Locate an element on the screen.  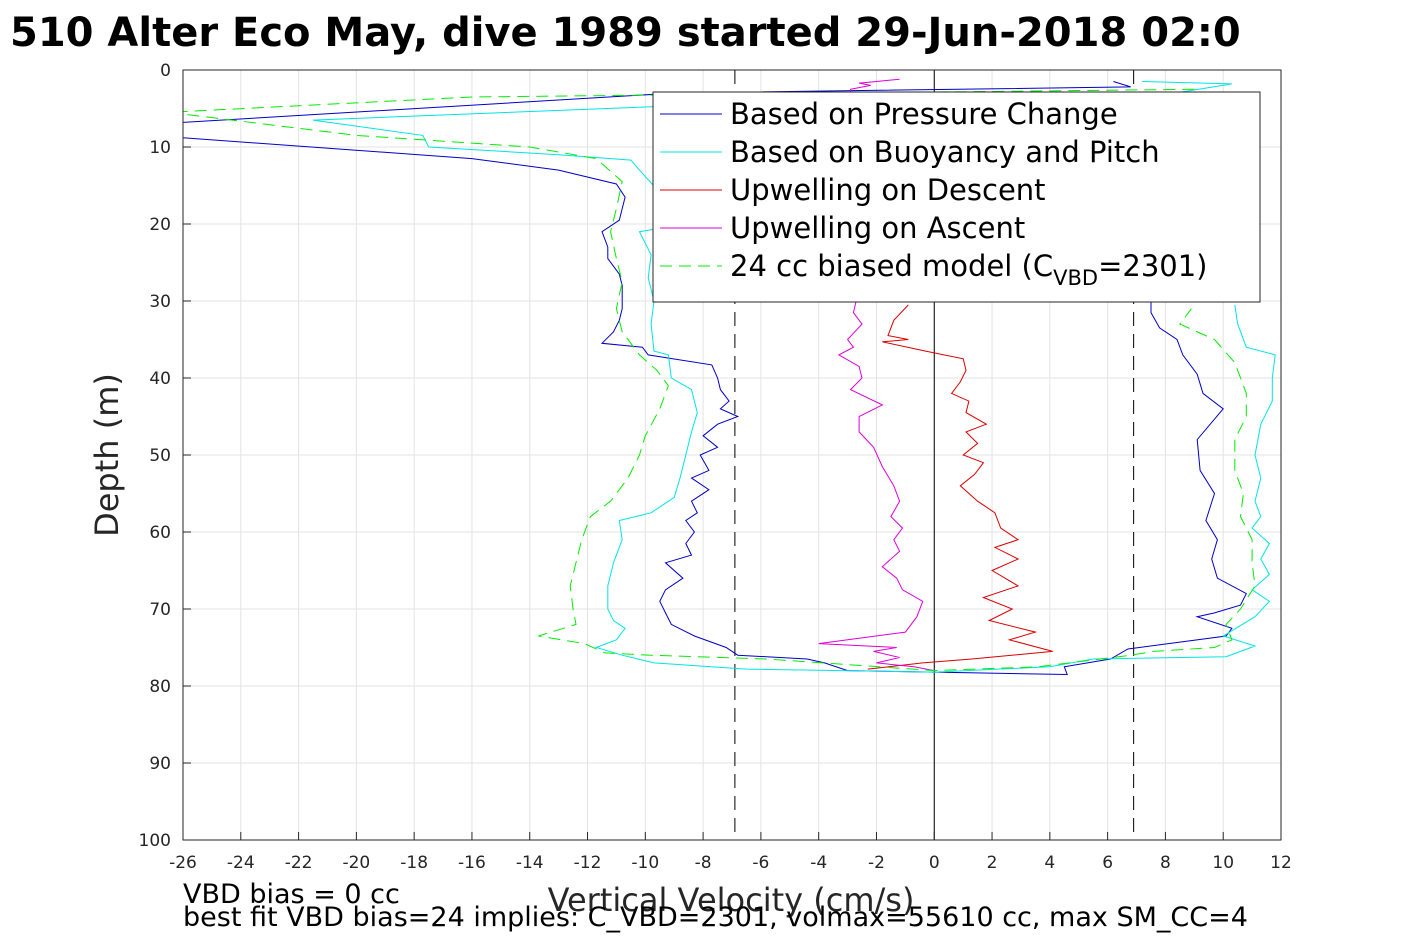
x-axis-label: Vertical Velocity (cm/s) is located at coordinates (731, 900).